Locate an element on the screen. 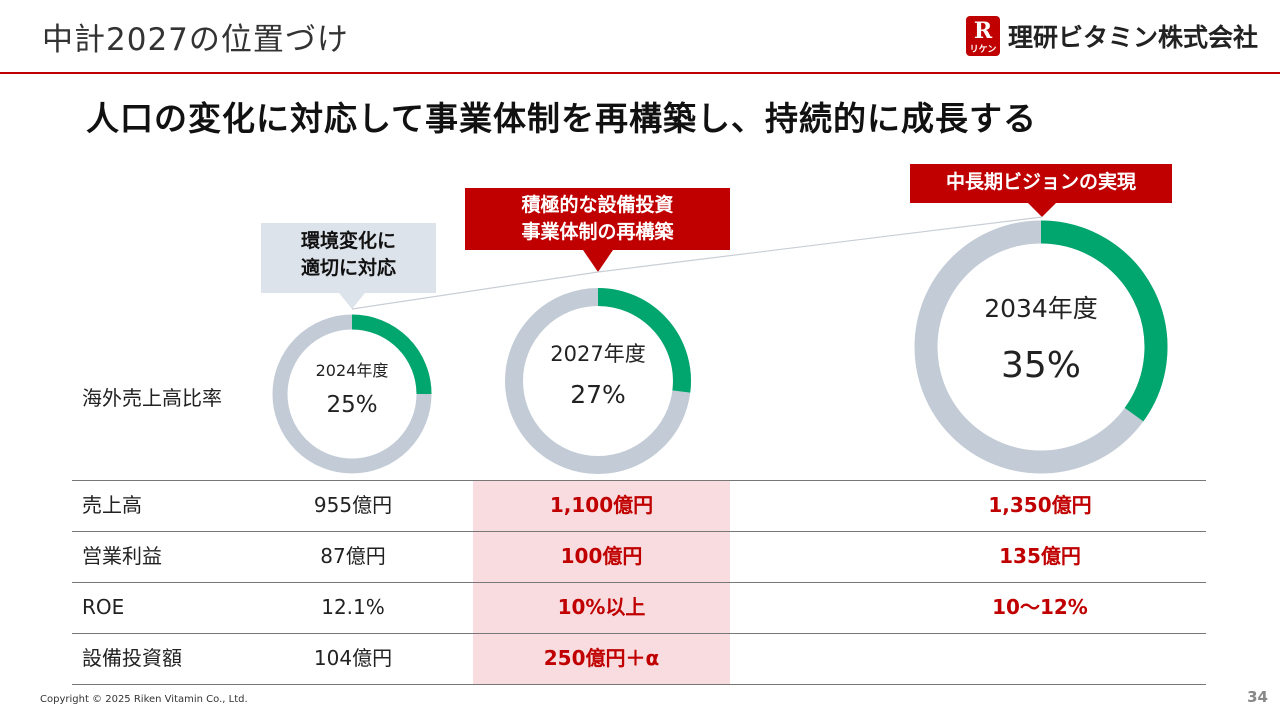  callout-vision-line-1: 中長期ビジョンの実現 is located at coordinates (1040, 182).